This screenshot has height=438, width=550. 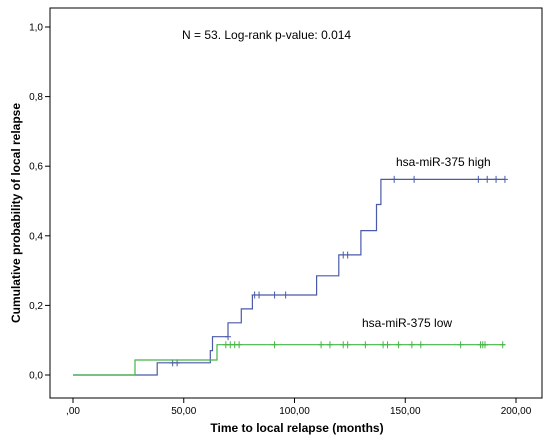 What do you see at coordinates (36, 306) in the screenshot?
I see `y-tick-label: 0,2` at bounding box center [36, 306].